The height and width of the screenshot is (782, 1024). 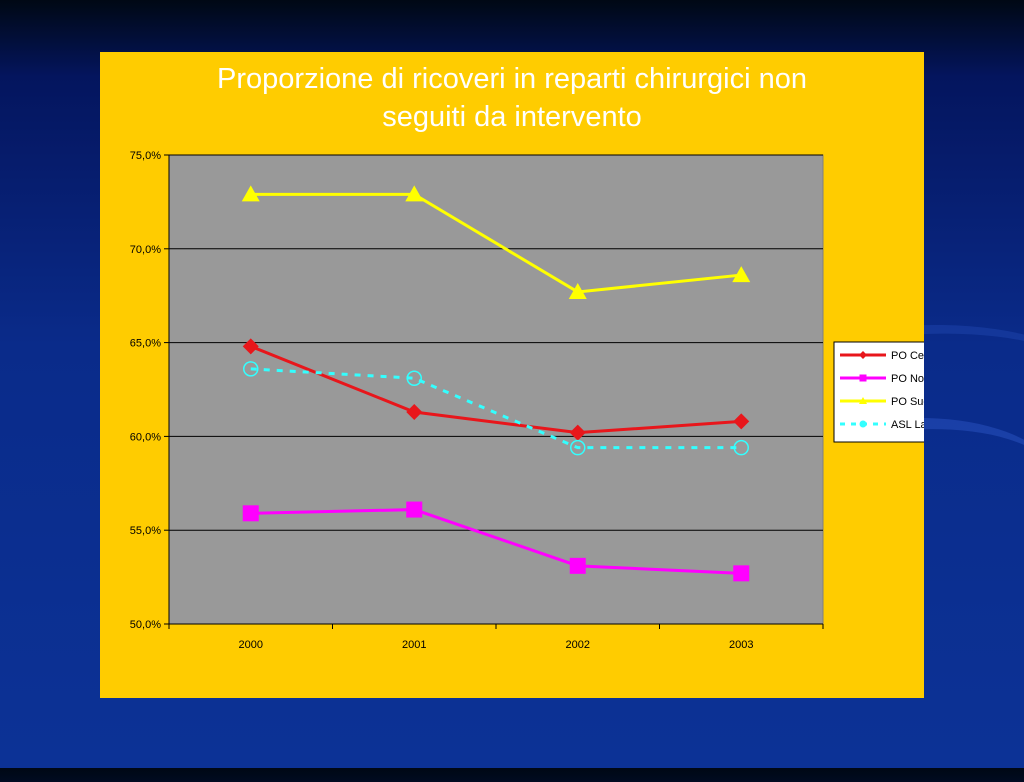 I want to click on legend-marker-po-nord, so click(x=863, y=378).